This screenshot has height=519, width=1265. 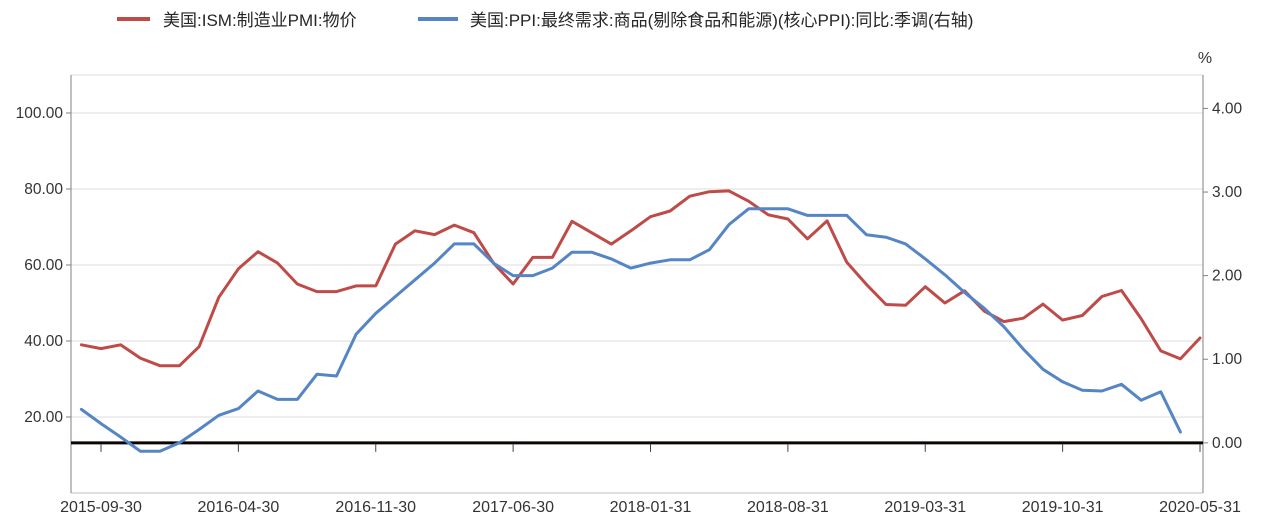 I want to click on left-axis-tick-label: 100.00, so click(x=40, y=113).